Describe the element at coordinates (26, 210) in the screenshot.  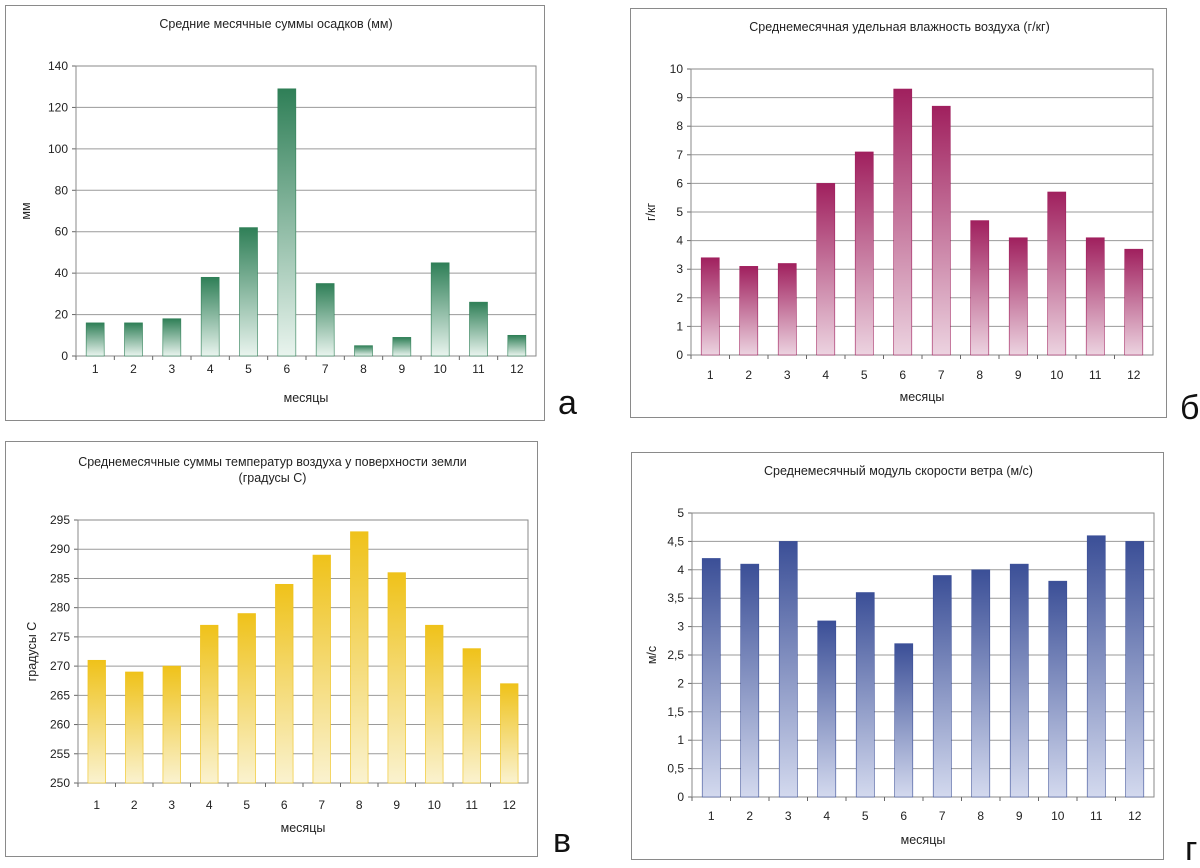
I see `y-axis-label: мм` at that location.